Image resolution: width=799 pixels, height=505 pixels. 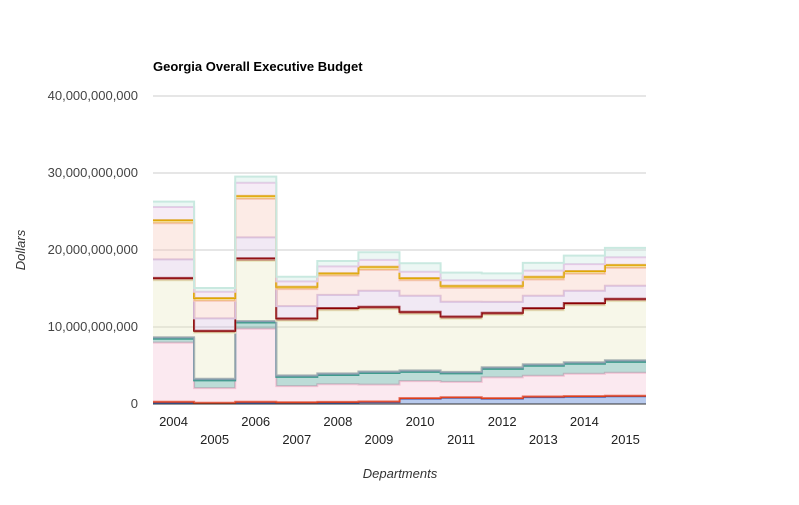 What do you see at coordinates (584, 421) in the screenshot?
I see `x-tick-label: 2014` at bounding box center [584, 421].